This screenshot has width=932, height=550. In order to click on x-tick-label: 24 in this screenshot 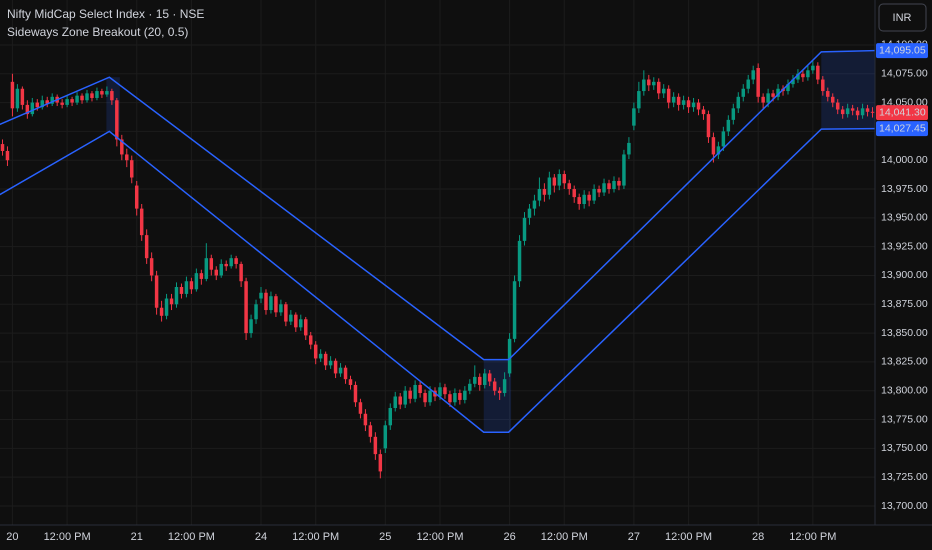, I will do `click(261, 537)`.